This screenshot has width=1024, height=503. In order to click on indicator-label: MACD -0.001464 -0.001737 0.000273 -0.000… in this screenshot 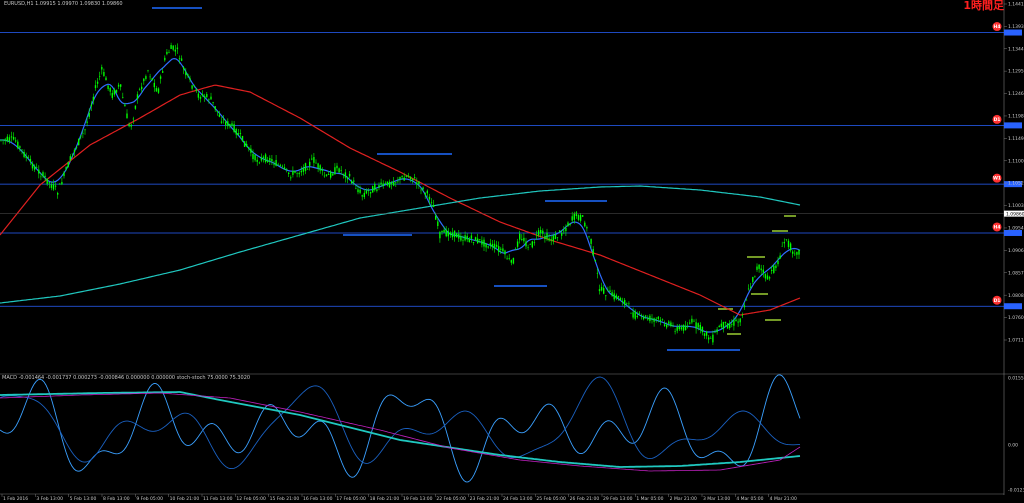, I will do `click(126, 378)`.